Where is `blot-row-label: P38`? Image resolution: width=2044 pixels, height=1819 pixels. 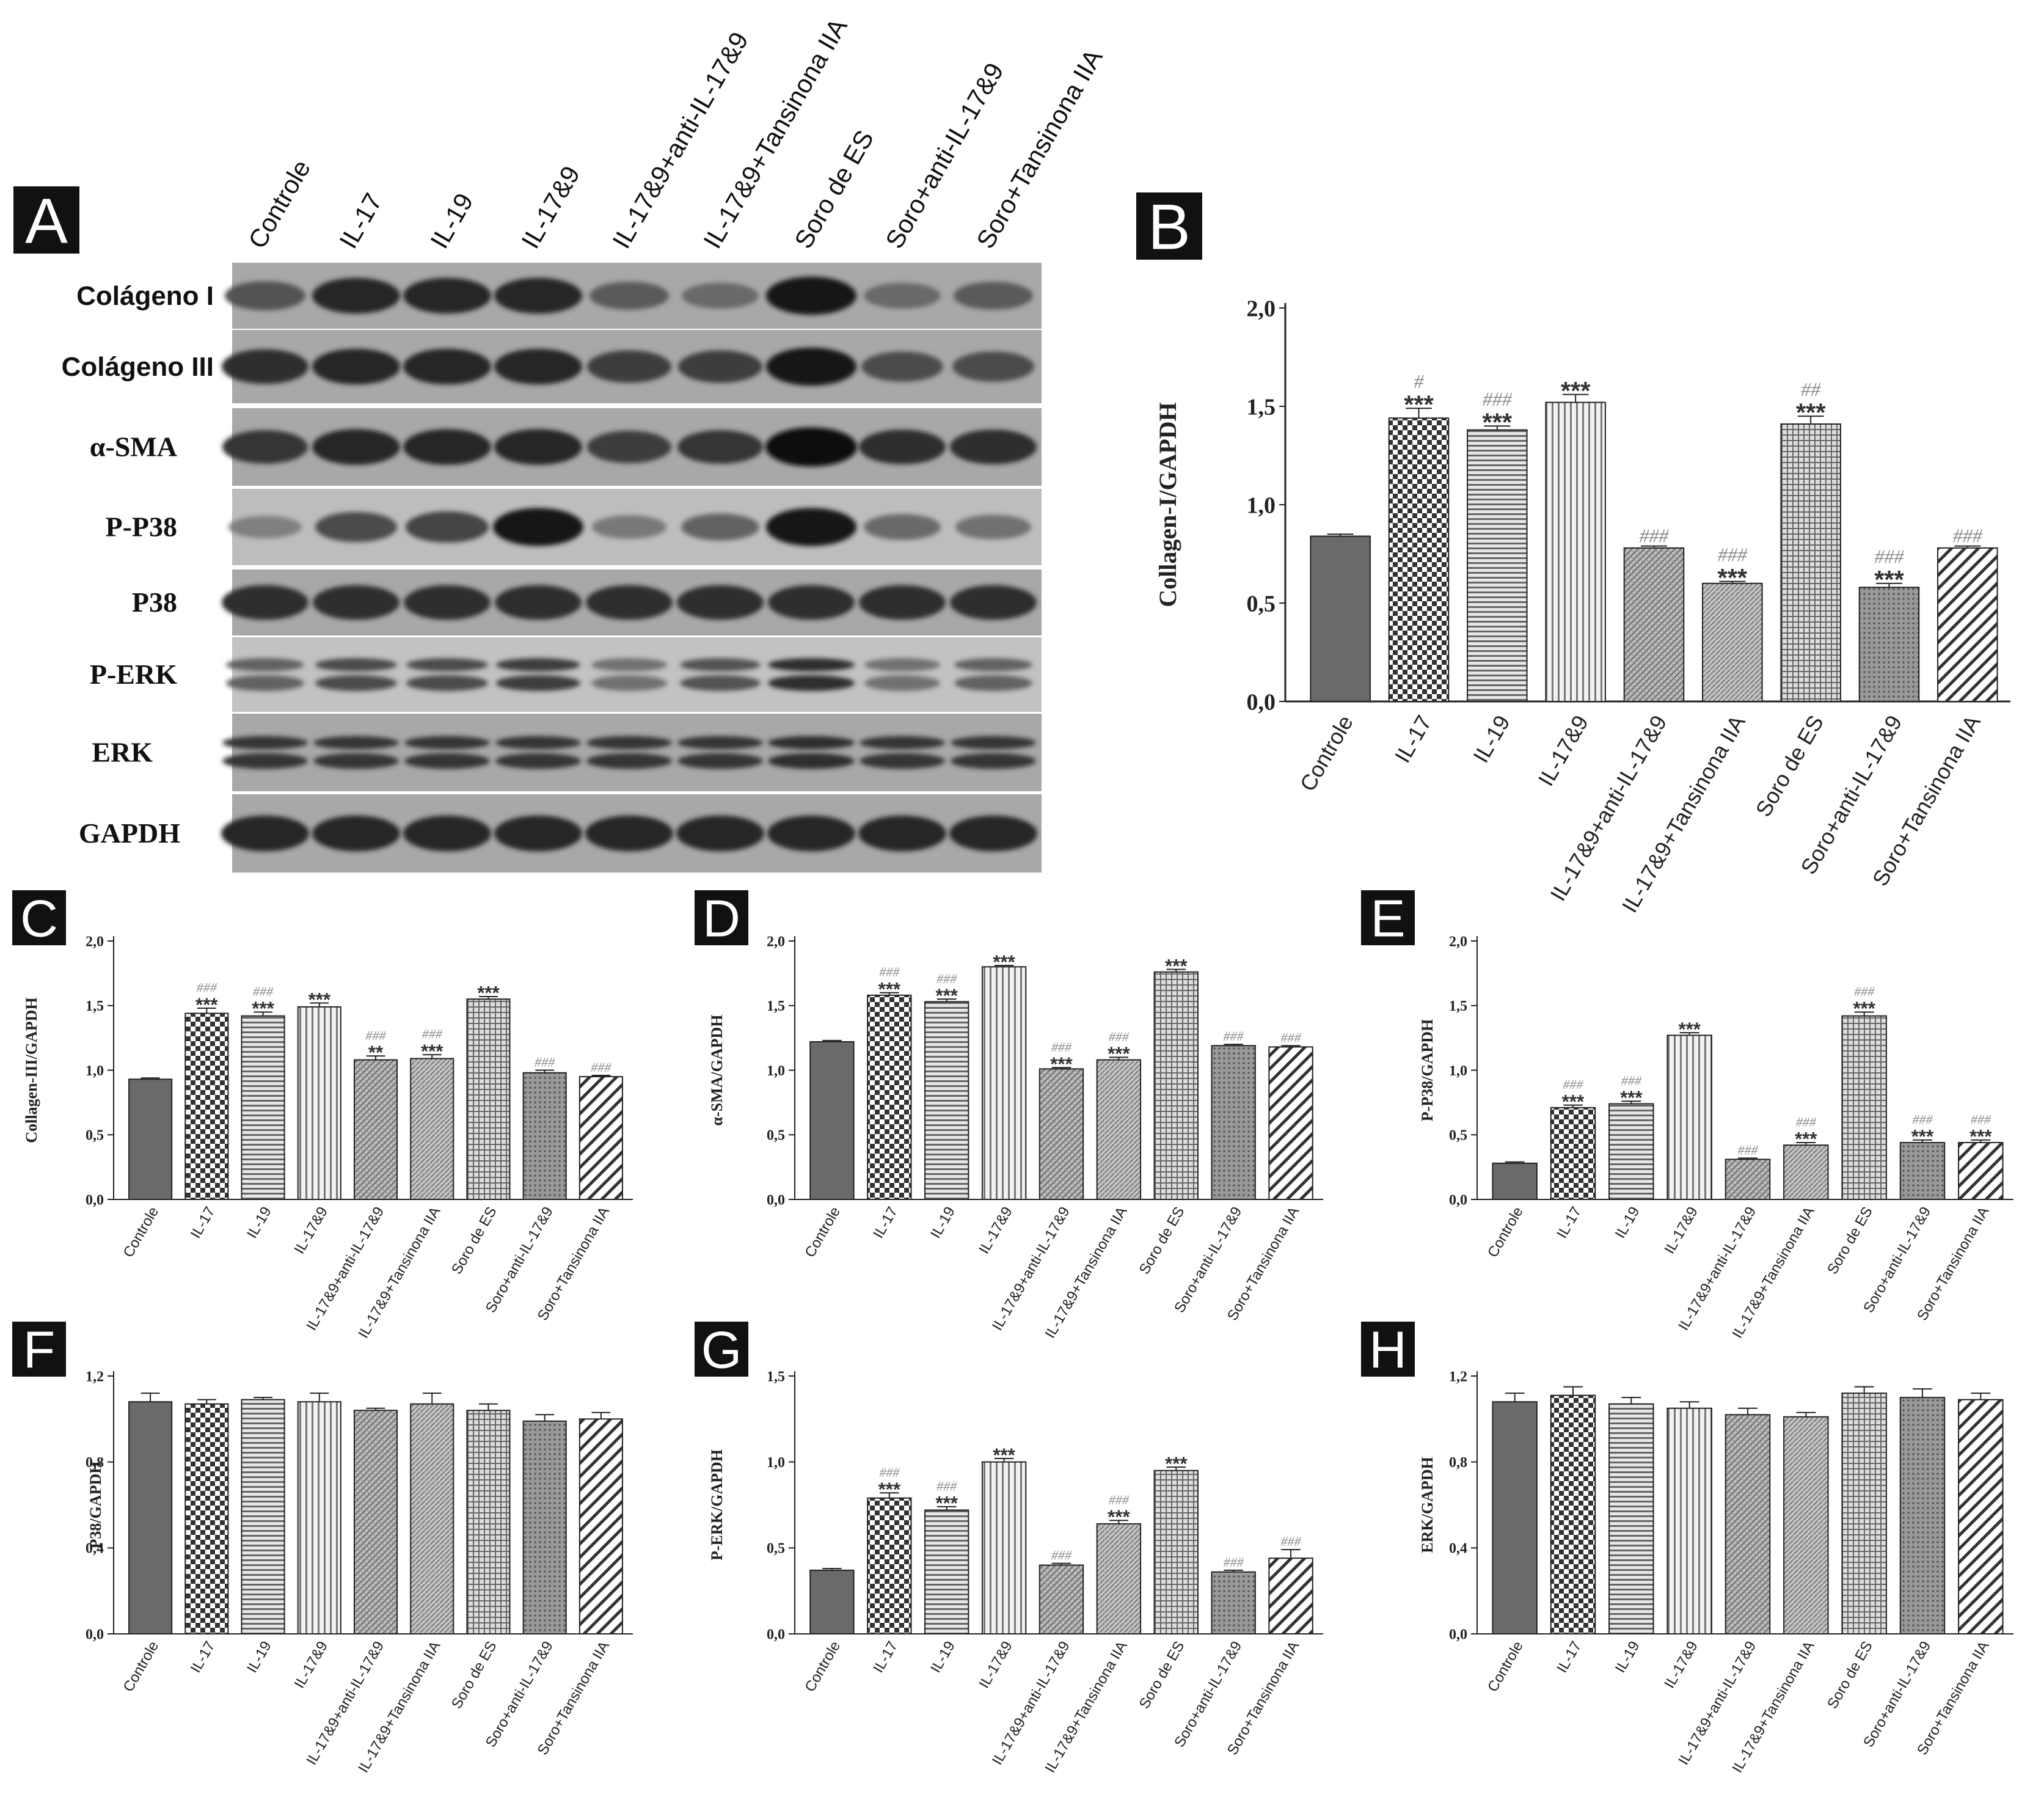 blot-row-label: P38 is located at coordinates (155, 602).